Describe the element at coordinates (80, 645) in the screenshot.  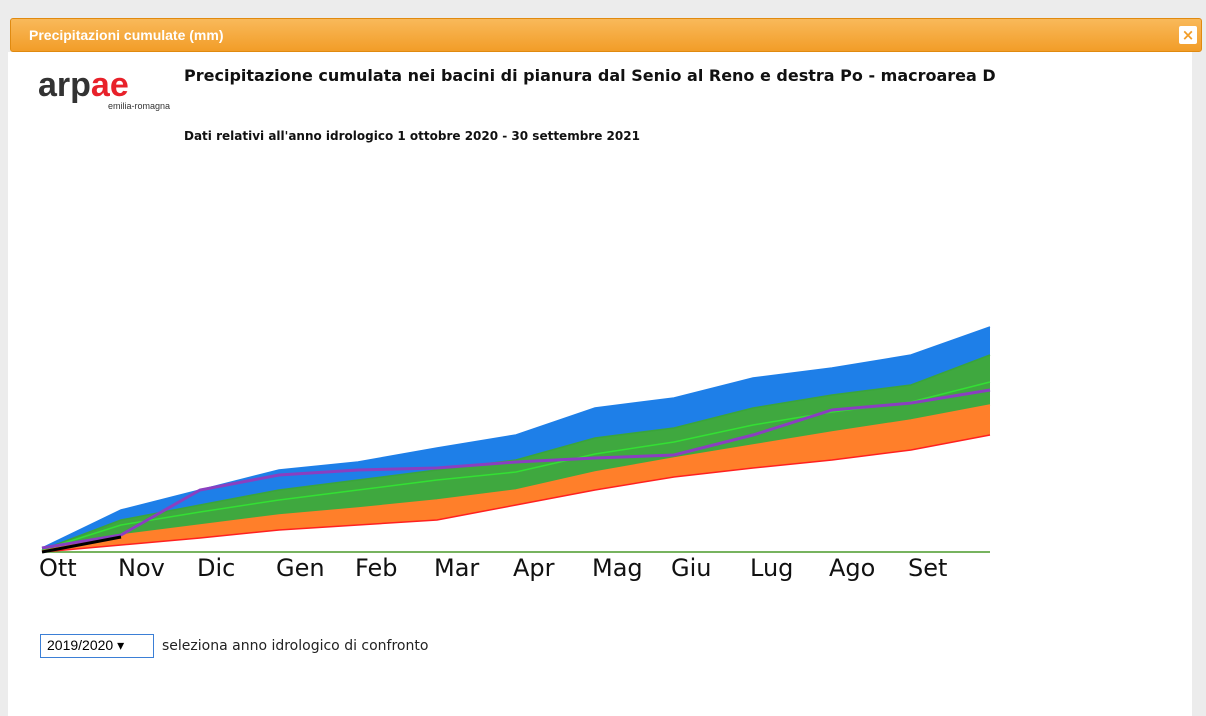
I see `select-value: 2019/2020` at that location.